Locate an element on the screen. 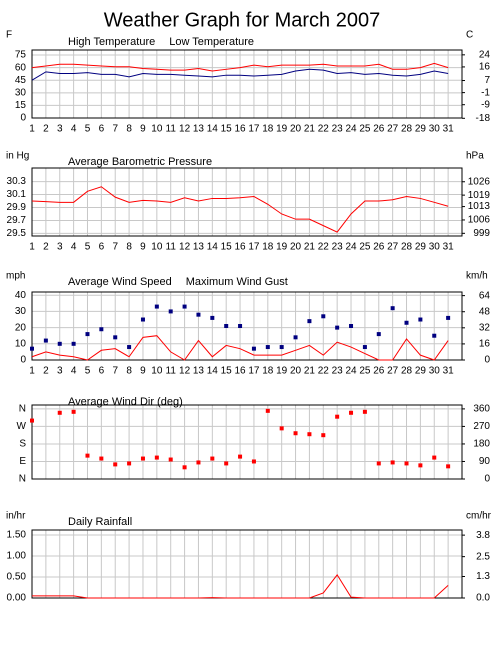  y2-tick-label: -9 is located at coordinates (485, 104).